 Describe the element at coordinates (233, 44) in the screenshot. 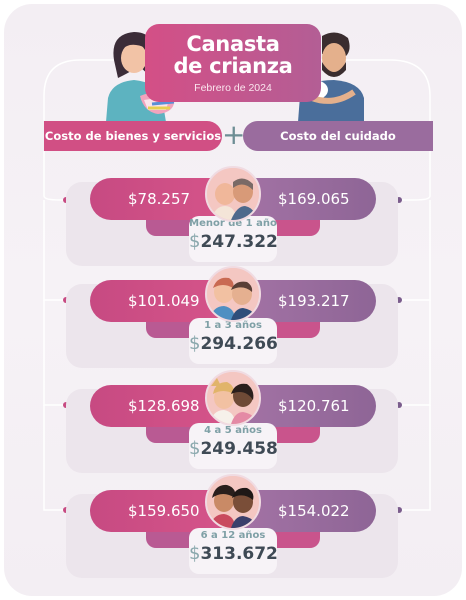

I see `title-line-1: Canasta` at that location.